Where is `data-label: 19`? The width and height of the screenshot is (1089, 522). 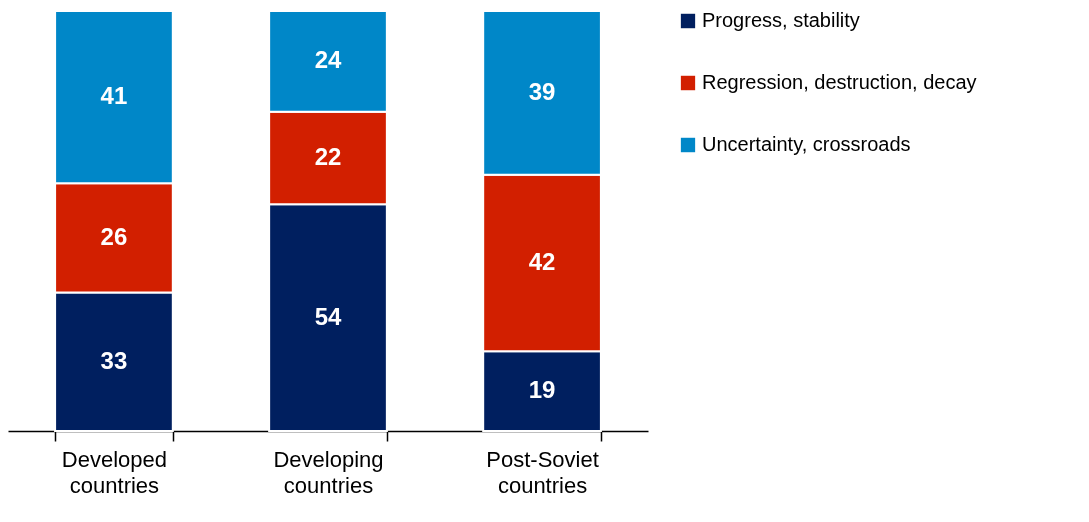
data-label: 19 is located at coordinates (542, 390).